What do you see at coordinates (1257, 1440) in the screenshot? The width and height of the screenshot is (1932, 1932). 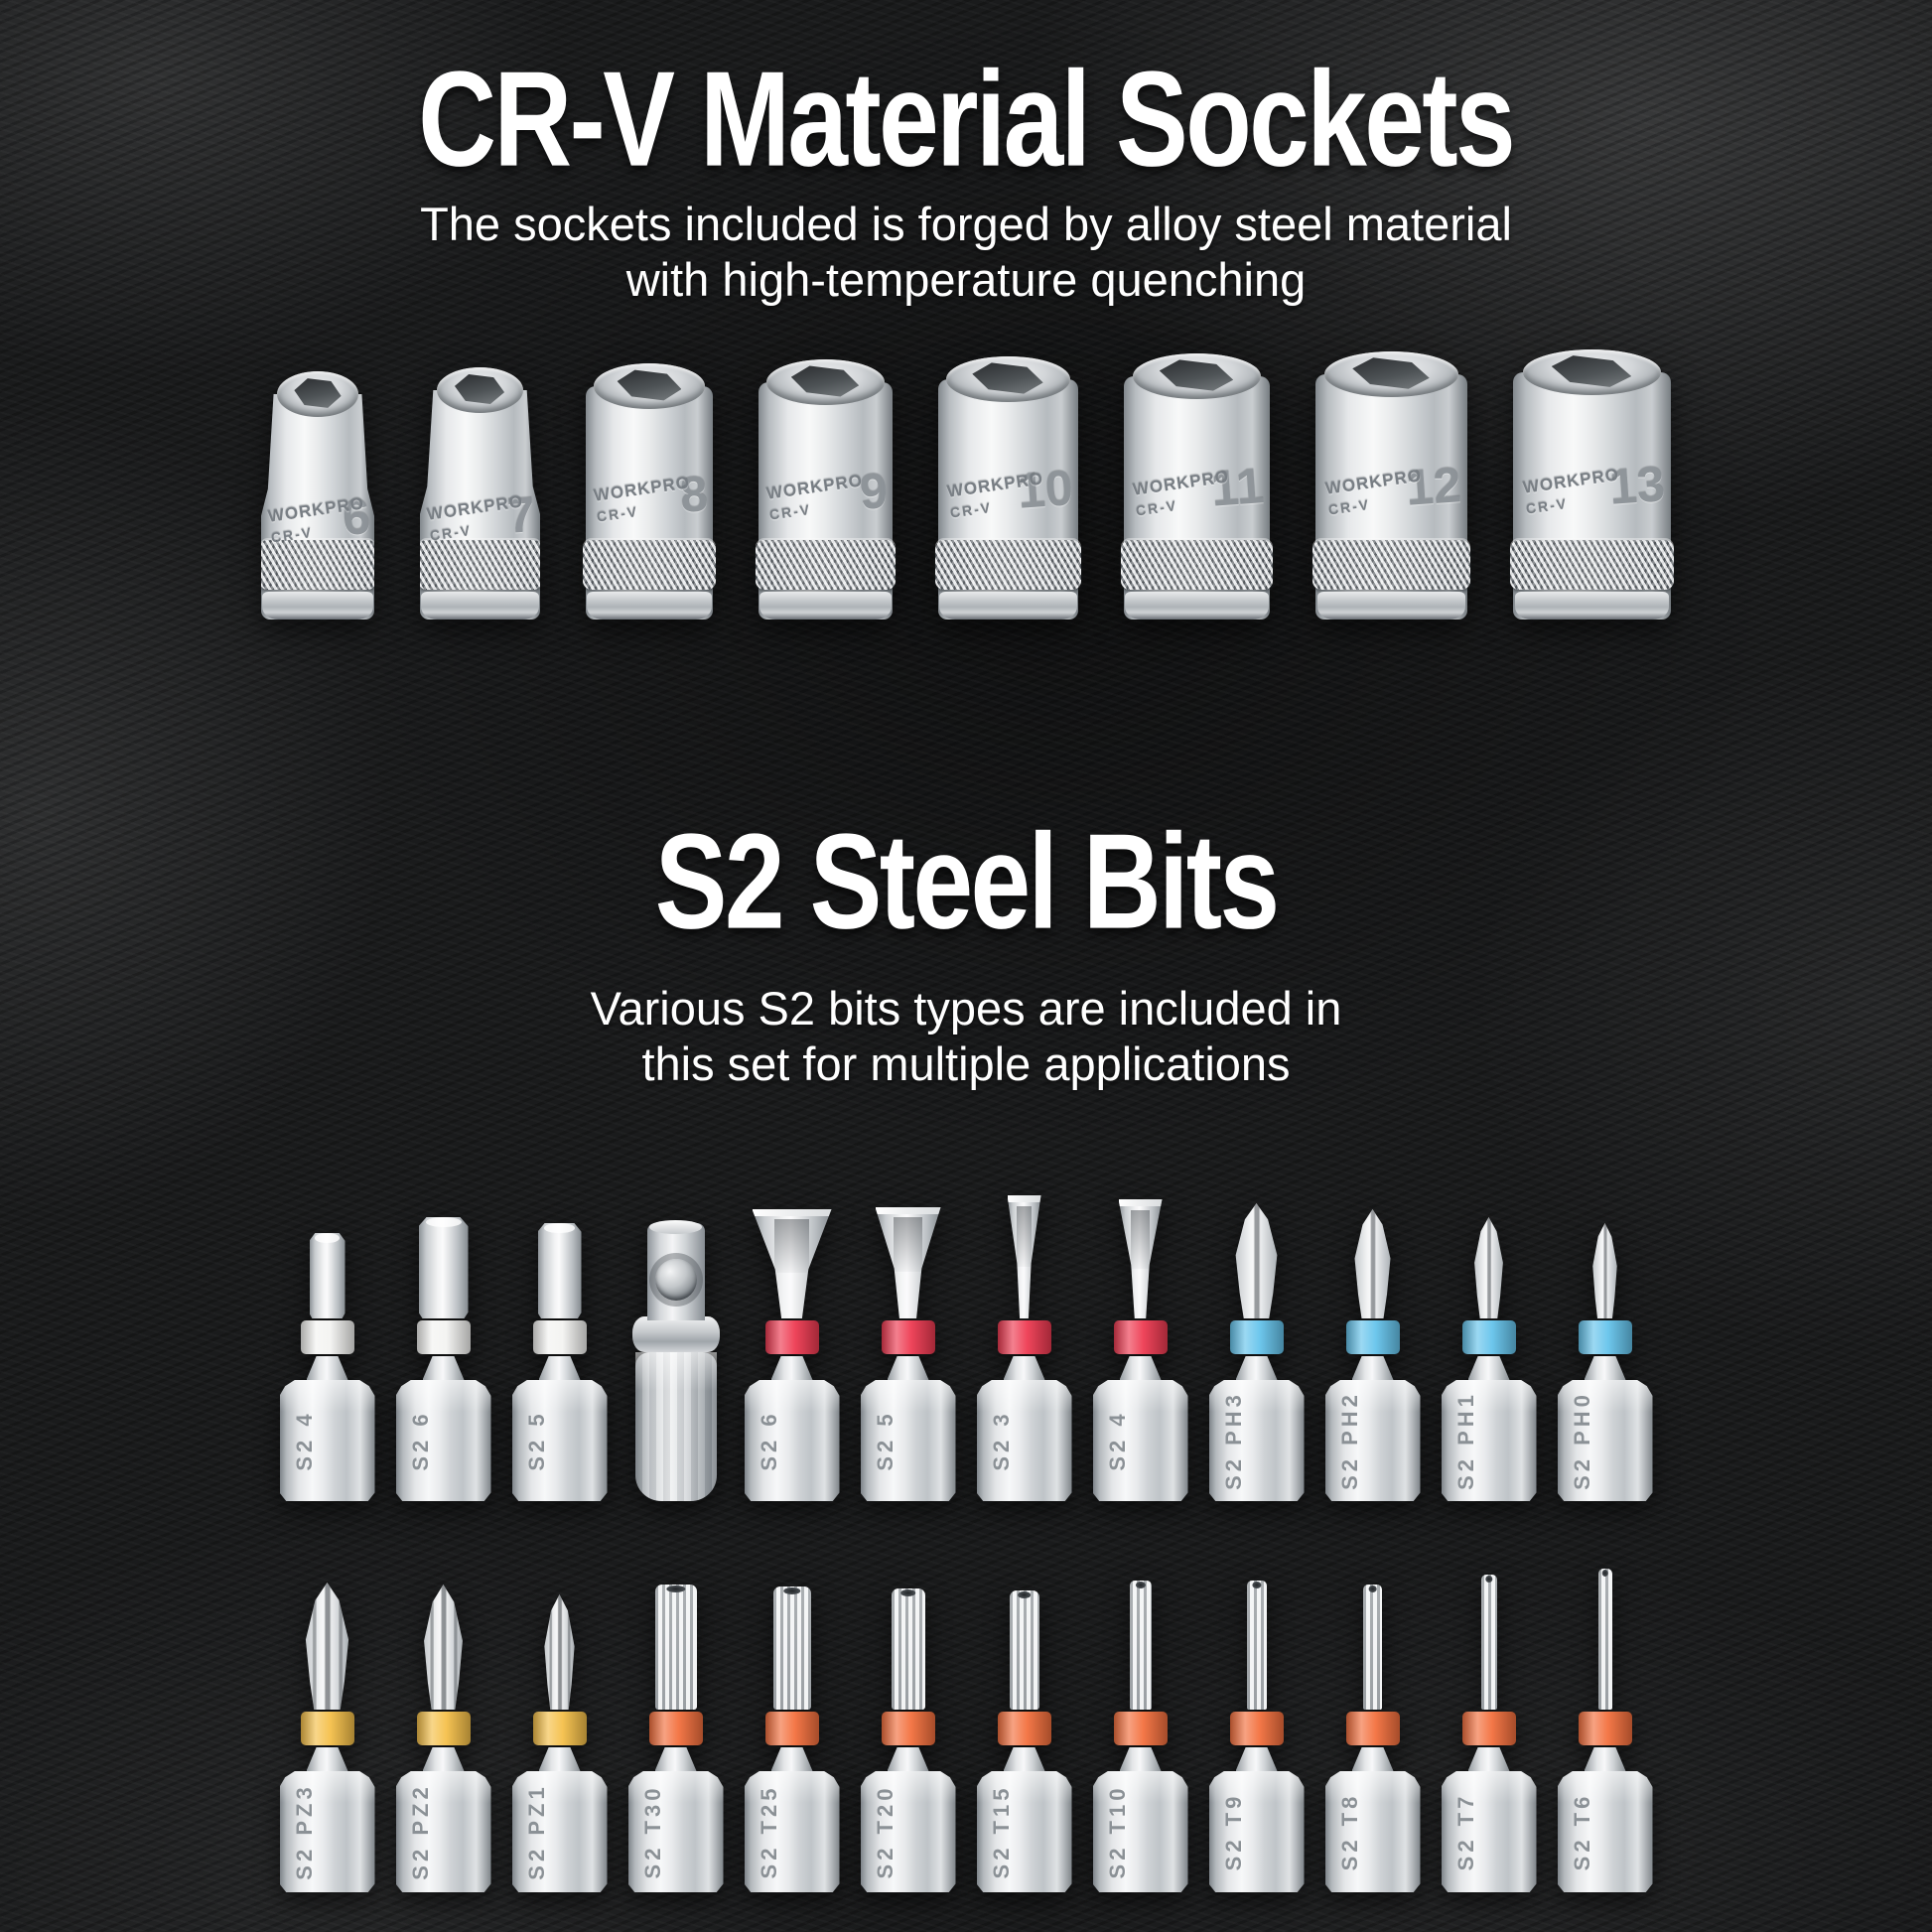 I see `bit-shank: S2 PH3` at bounding box center [1257, 1440].